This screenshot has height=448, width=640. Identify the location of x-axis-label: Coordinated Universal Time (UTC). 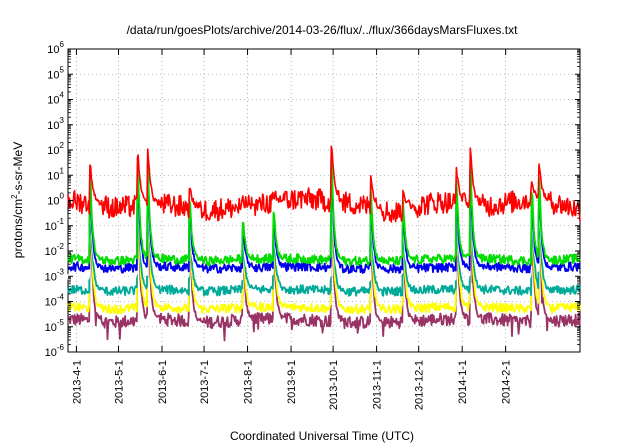
(322, 436).